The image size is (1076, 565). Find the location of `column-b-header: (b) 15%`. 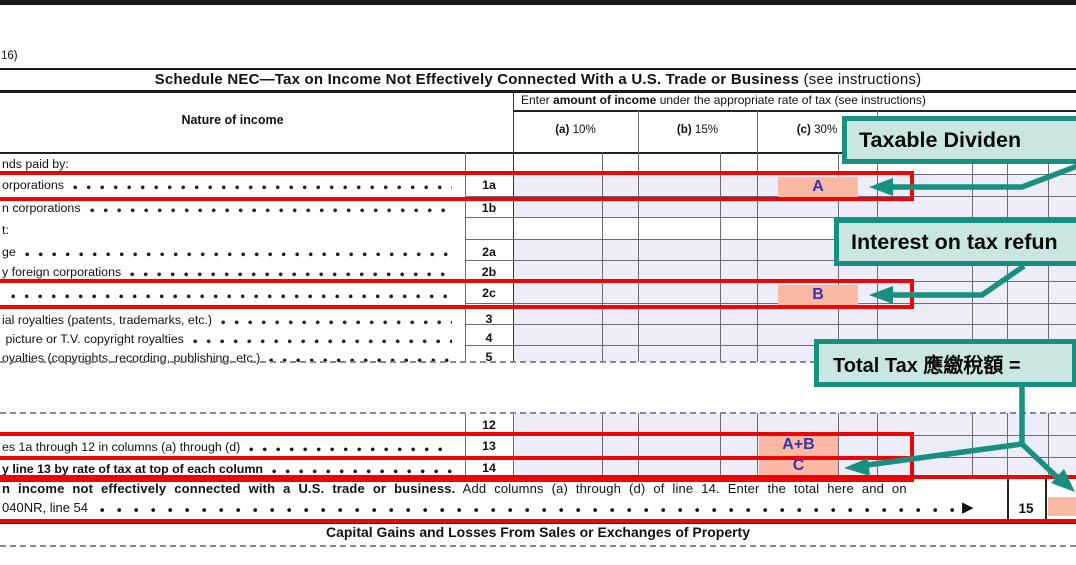

column-b-header: (b) 15% is located at coordinates (697, 129).